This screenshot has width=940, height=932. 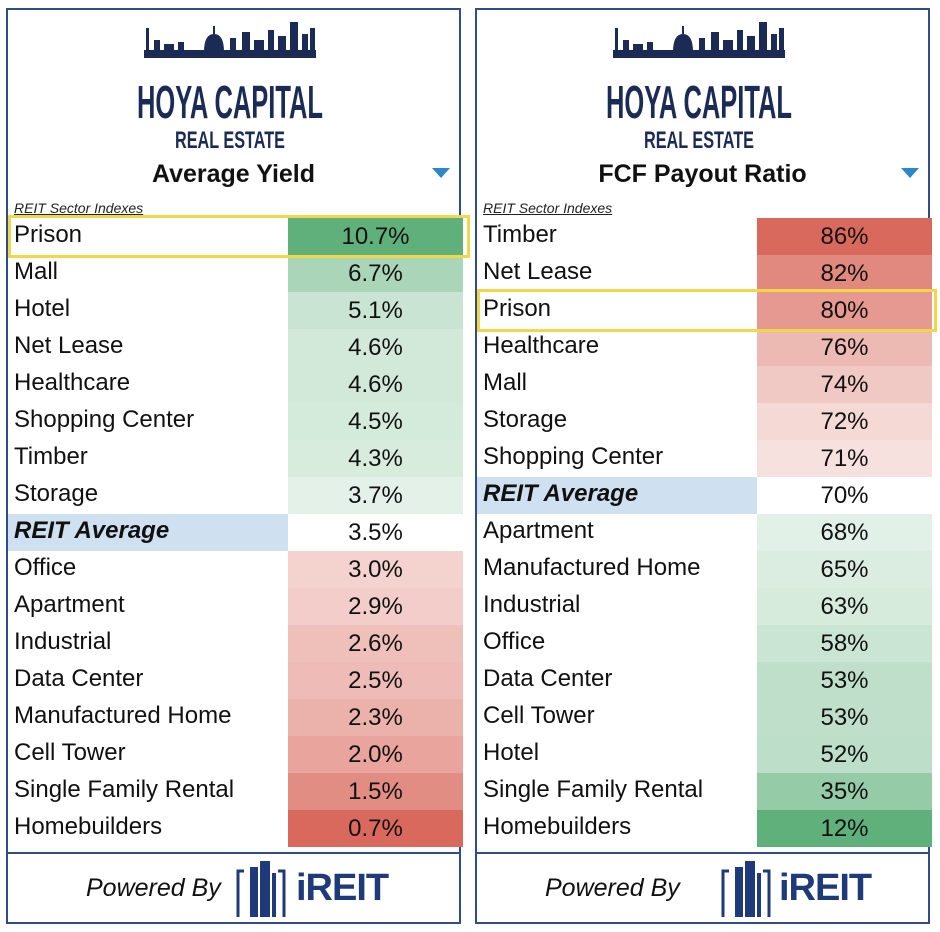 What do you see at coordinates (235, 273) in the screenshot?
I see `table-row: Mall 6.7%` at bounding box center [235, 273].